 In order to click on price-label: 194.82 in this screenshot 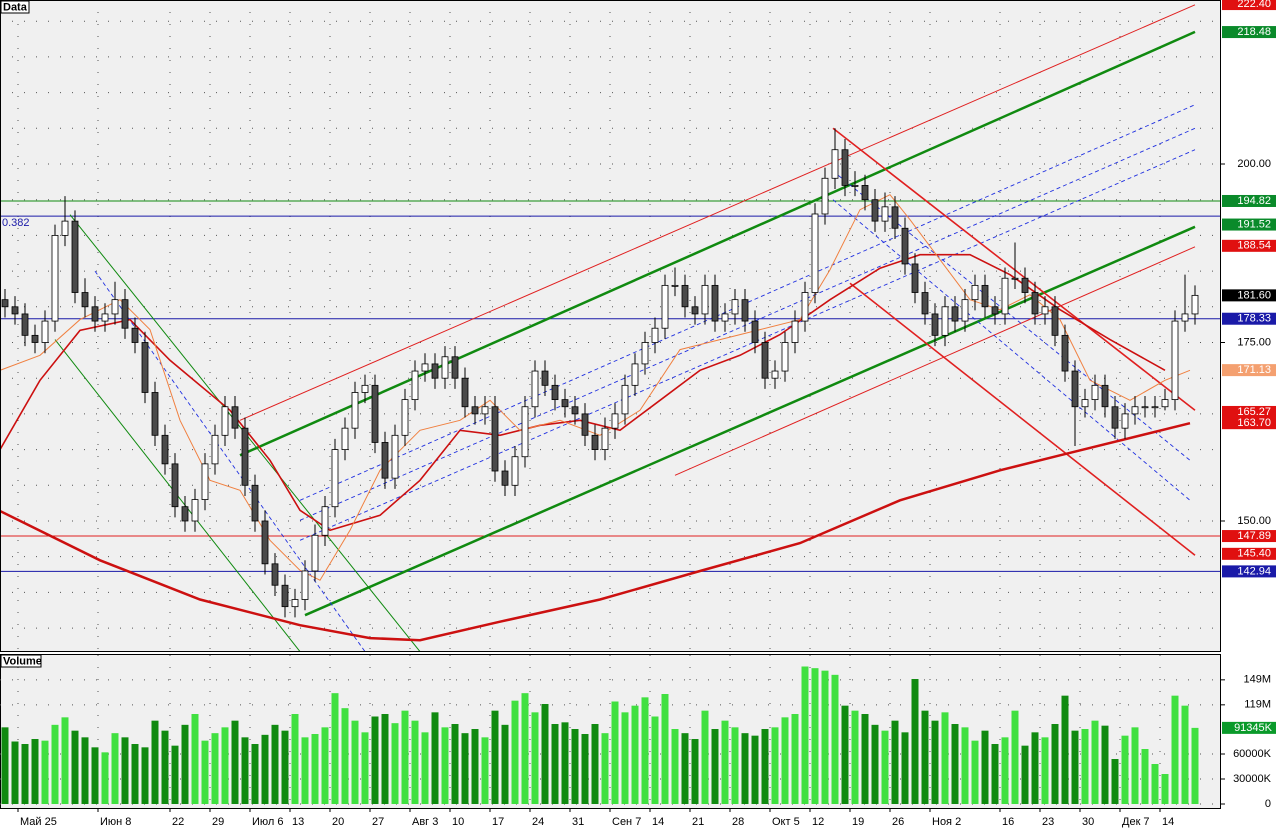, I will do `click(1254, 201)`.